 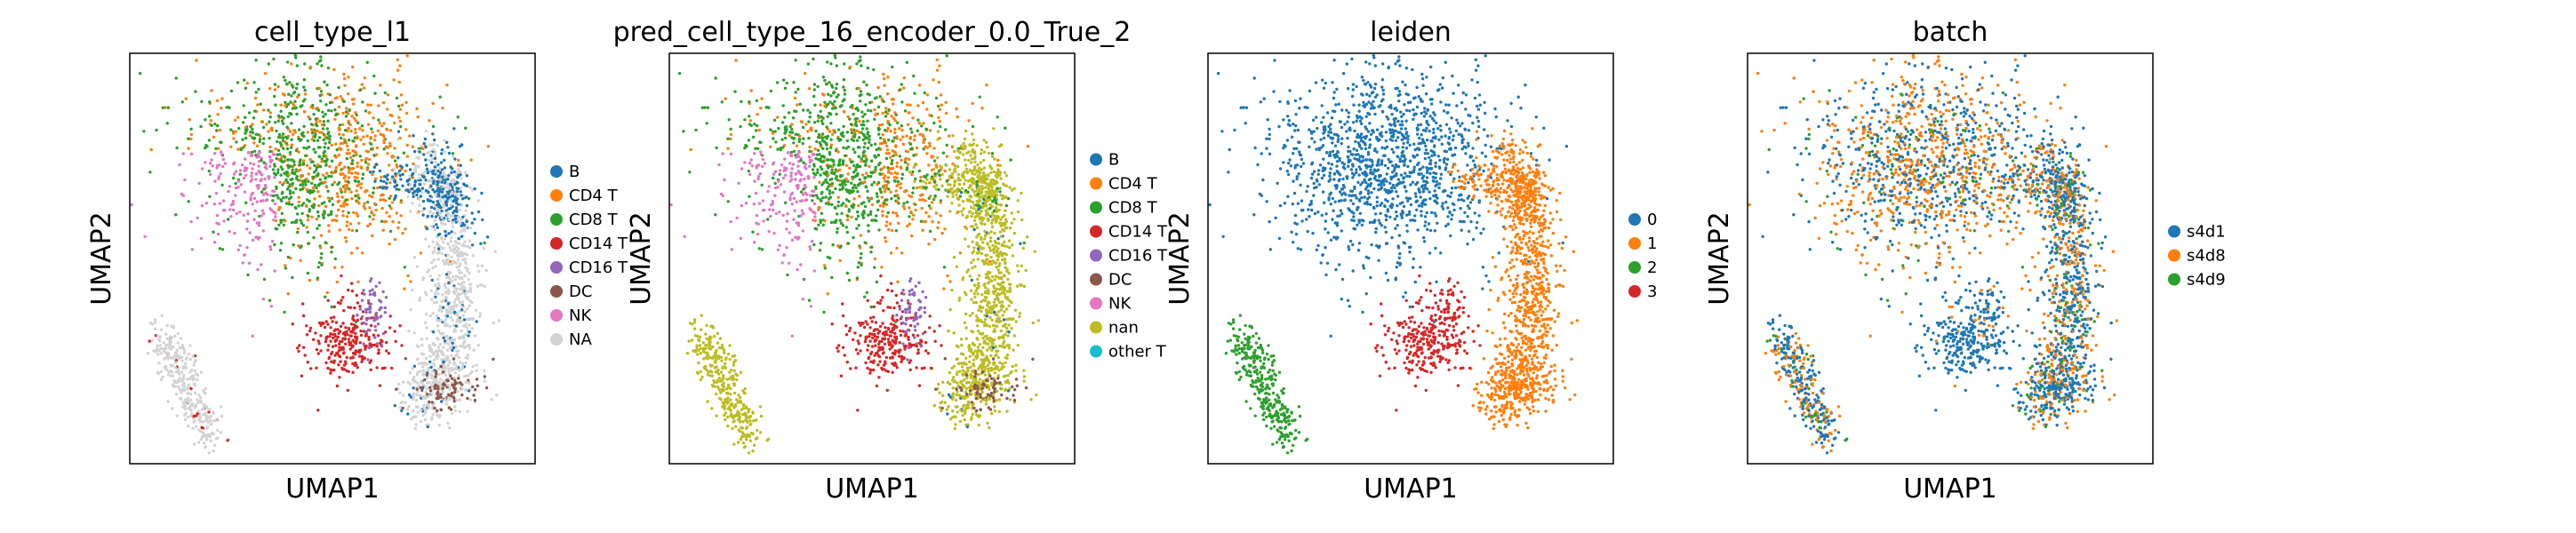 What do you see at coordinates (556, 291) in the screenshot?
I see `legend-marker` at bounding box center [556, 291].